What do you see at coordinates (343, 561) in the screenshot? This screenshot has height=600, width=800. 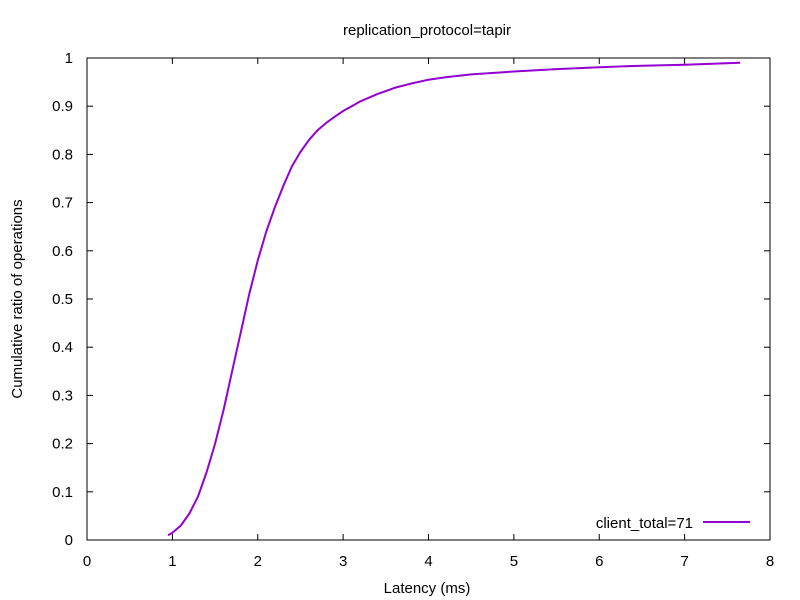 I see `x-tick-label: 3` at bounding box center [343, 561].